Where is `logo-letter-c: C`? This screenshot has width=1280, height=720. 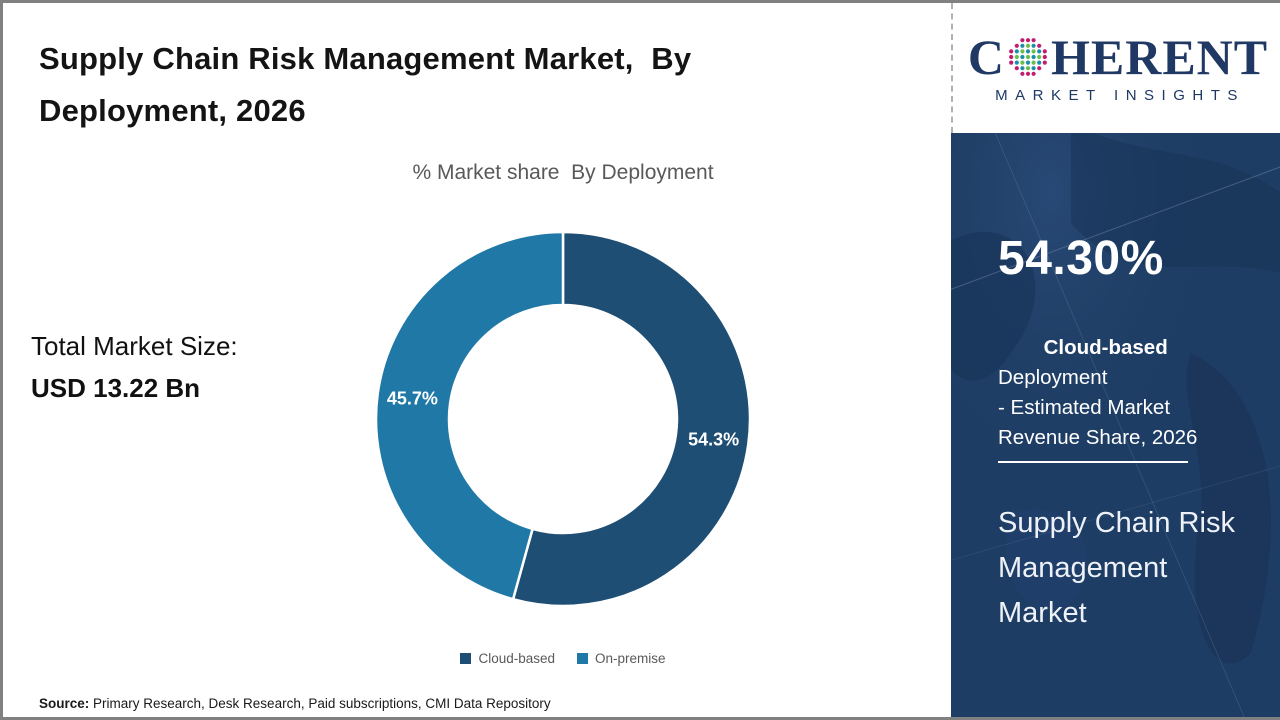
logo-letter-c: C is located at coordinates (986, 57).